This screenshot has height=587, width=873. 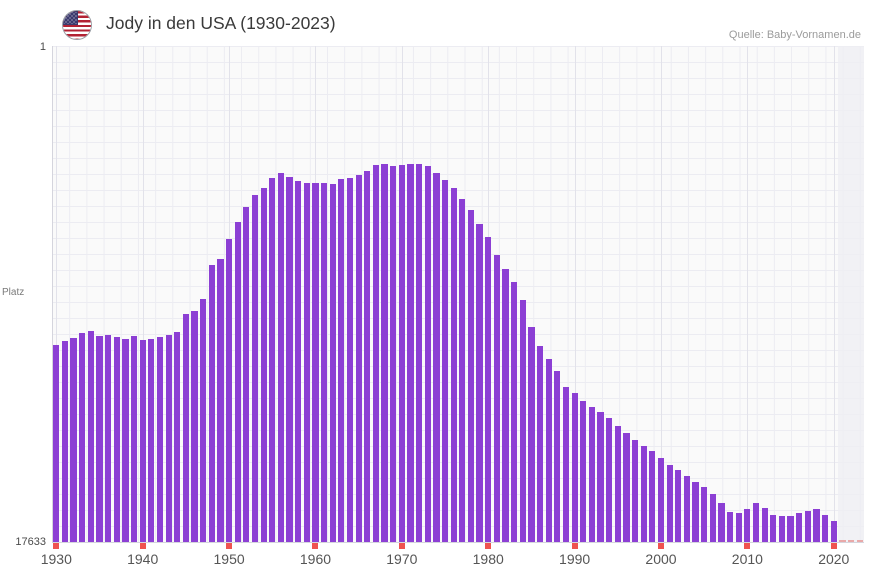 What do you see at coordinates (229, 390) in the screenshot?
I see `bar-1950` at bounding box center [229, 390].